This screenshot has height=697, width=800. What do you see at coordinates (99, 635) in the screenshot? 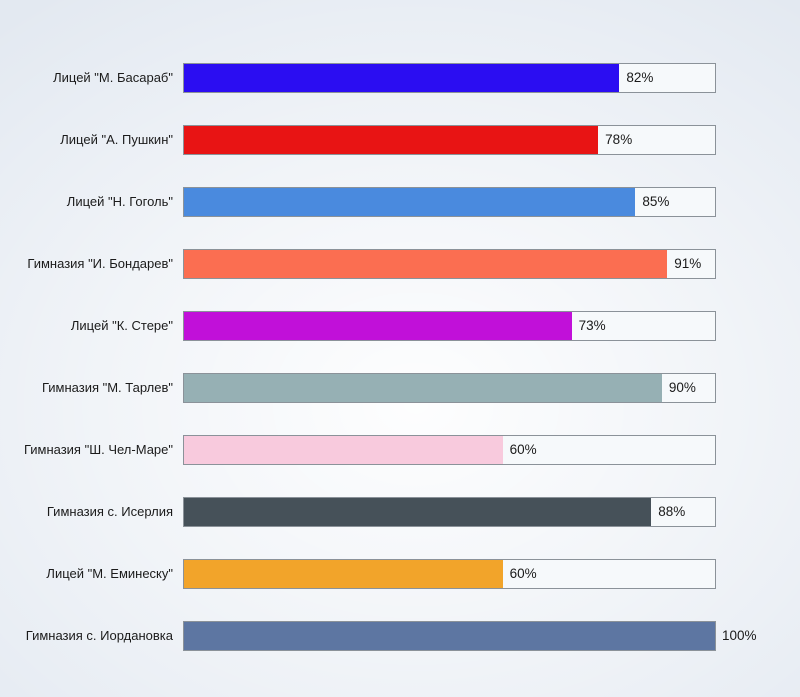
I see `category-label: Гимназия с. Иордановка` at bounding box center [99, 635].